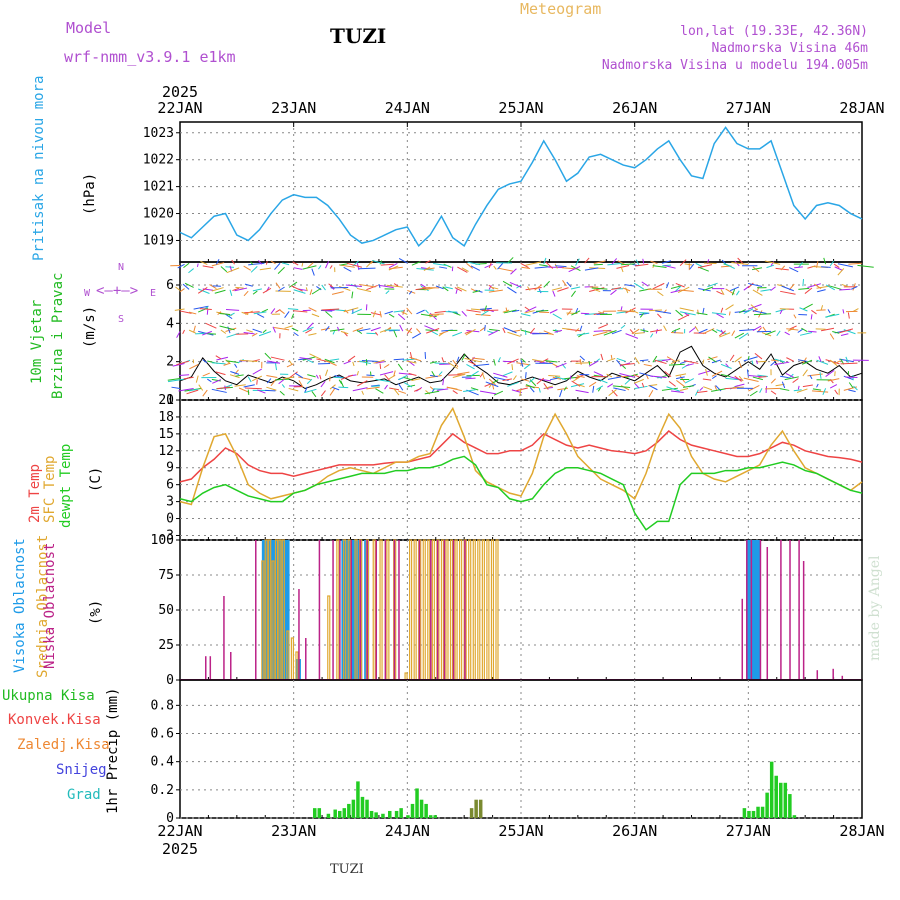 Image resolution: width=900 pixels, height=900 pixels. I want to click on x-bottom-label: 27JAN, so click(748, 831).